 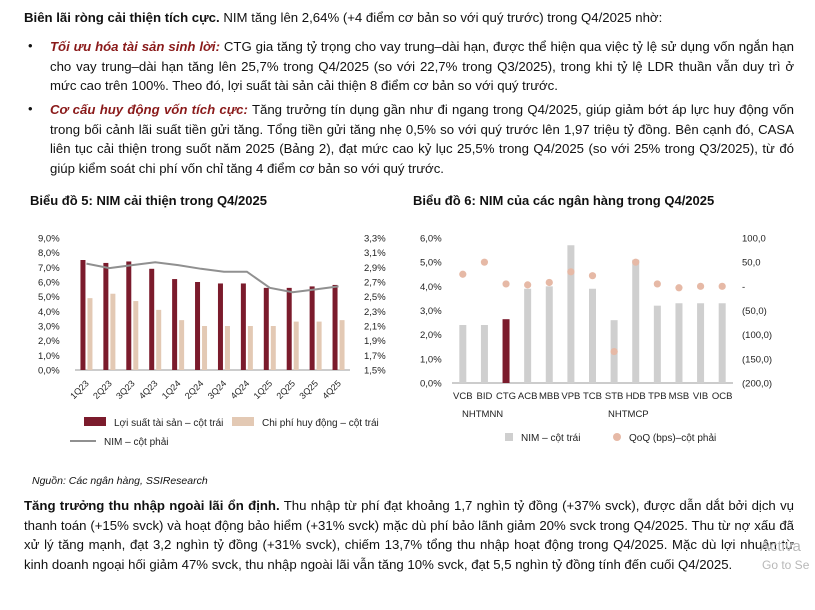 I want to click on chart5-left-tick: 1,0%, so click(x=49, y=356).